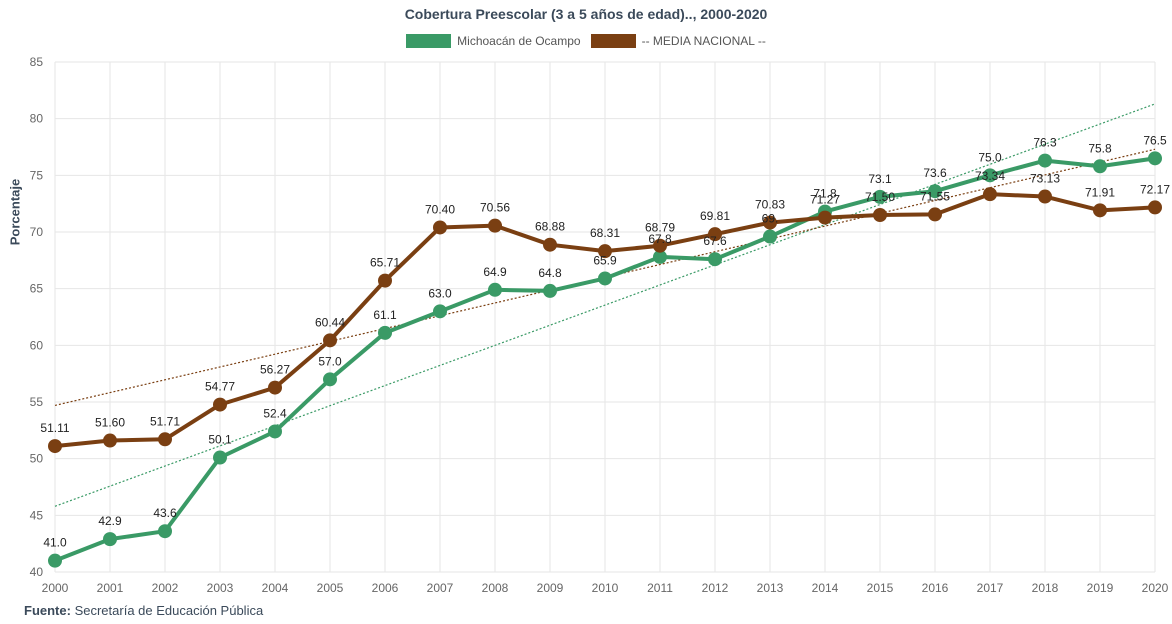  Describe the element at coordinates (110, 423) in the screenshot. I see `data-label-nacional: 51.60` at that location.